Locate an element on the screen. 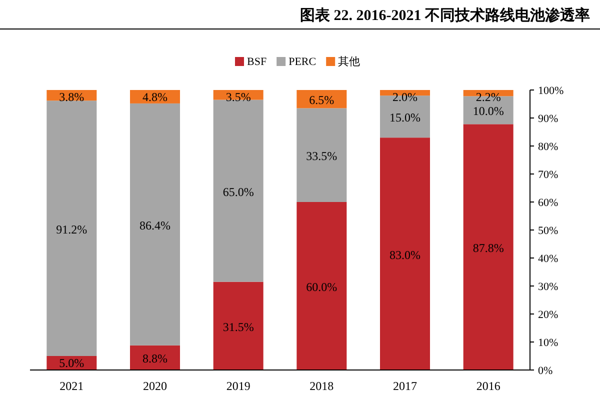 This screenshot has height=410, width=600. text: 3.8% is located at coordinates (71, 97).